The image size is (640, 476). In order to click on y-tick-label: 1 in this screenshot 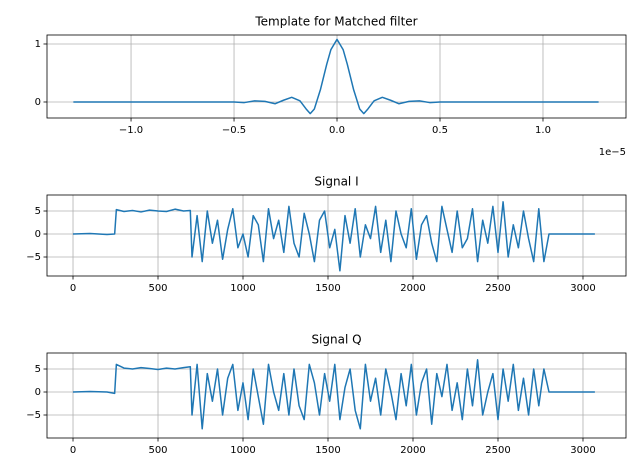, I will do `click(38, 44)`.